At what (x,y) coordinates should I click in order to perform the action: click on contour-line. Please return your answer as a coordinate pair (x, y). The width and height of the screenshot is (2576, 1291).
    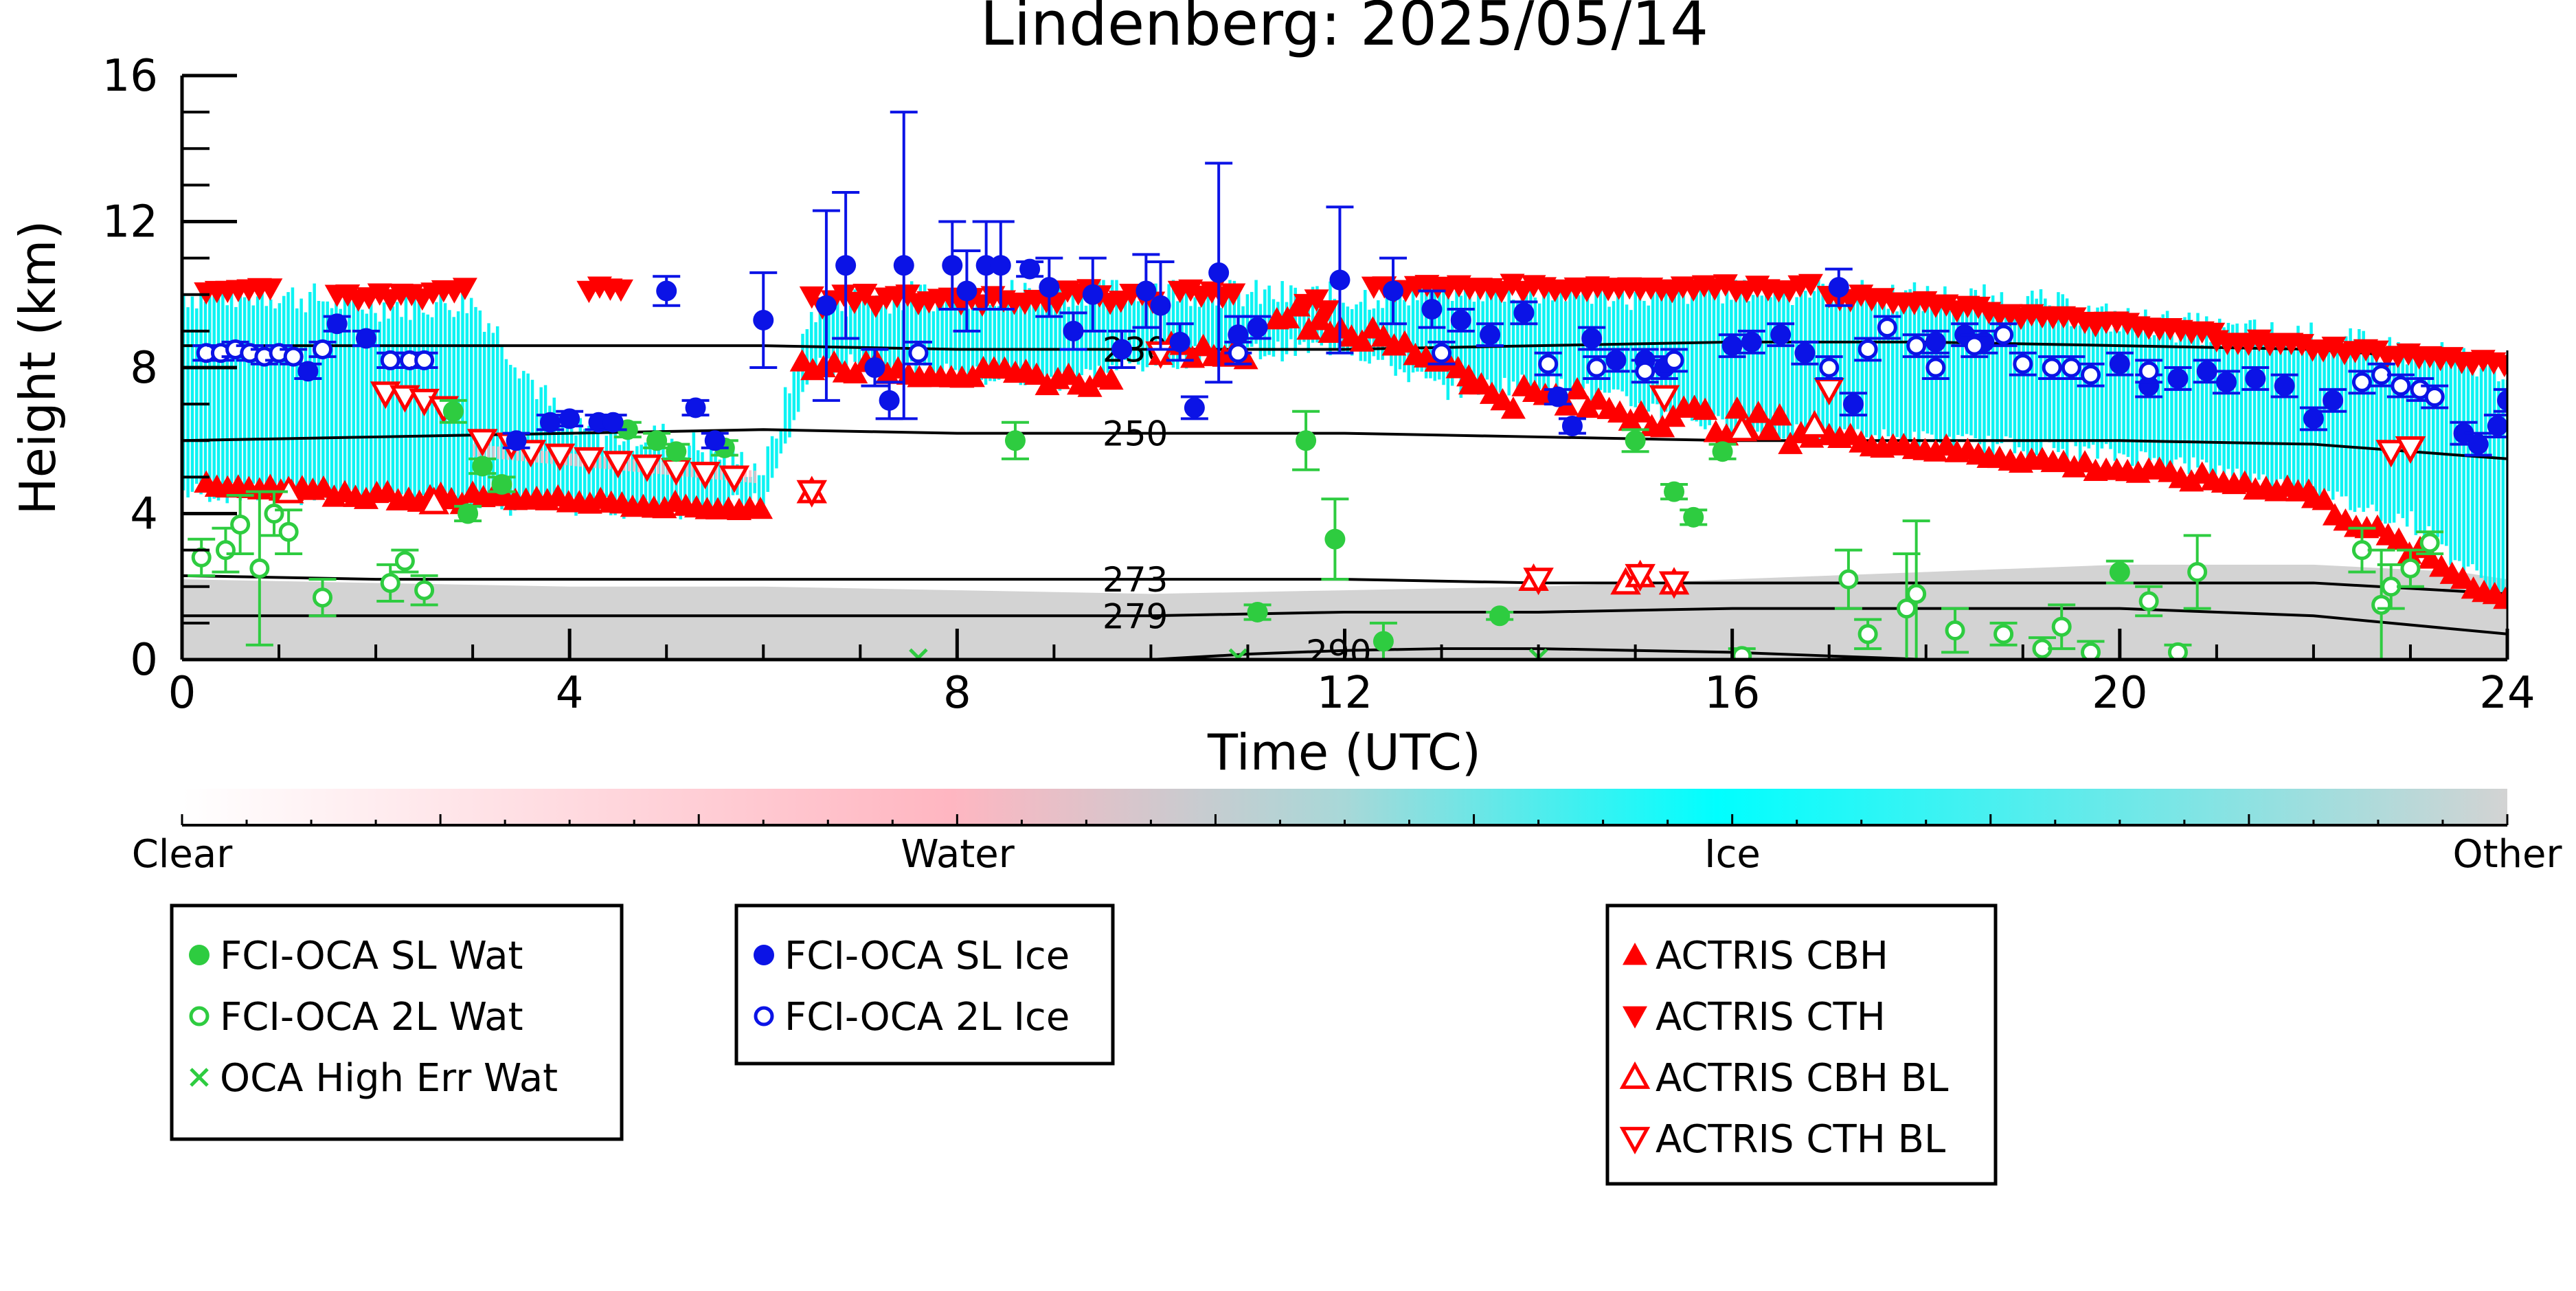
    Looking at the image, I should click on (1344, 353).